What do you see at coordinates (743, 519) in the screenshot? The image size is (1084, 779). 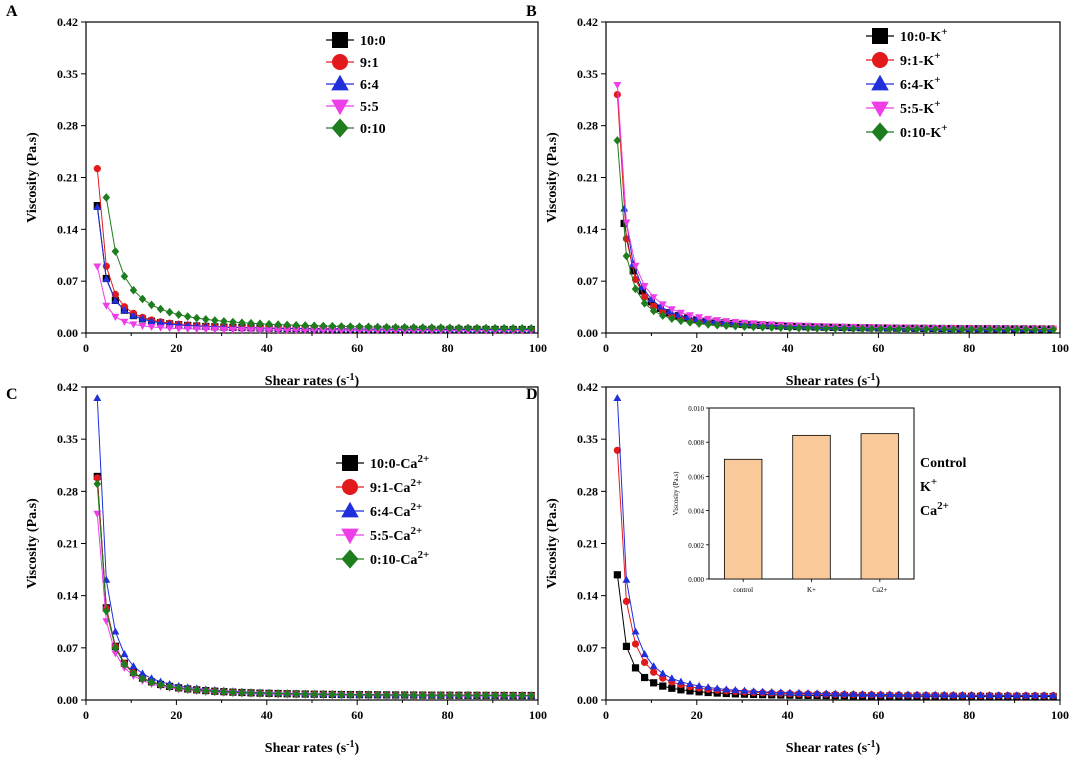 I see `inset-bar` at bounding box center [743, 519].